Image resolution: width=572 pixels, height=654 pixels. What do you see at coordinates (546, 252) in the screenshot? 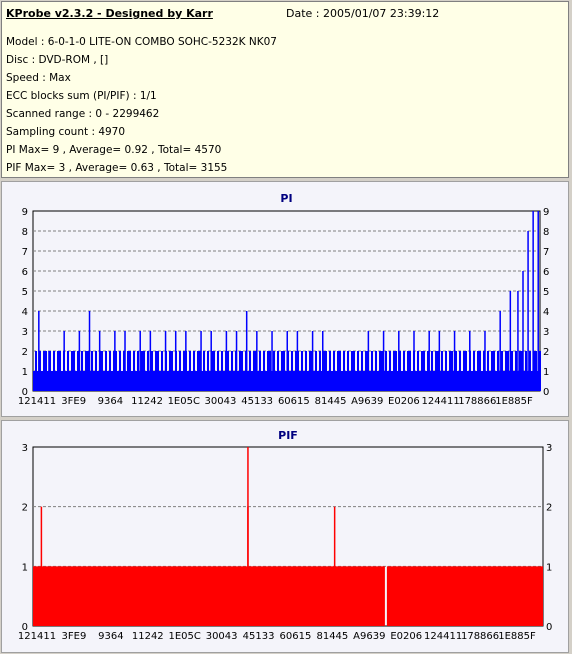
I see `y-tick-label-right: 7` at bounding box center [546, 252].